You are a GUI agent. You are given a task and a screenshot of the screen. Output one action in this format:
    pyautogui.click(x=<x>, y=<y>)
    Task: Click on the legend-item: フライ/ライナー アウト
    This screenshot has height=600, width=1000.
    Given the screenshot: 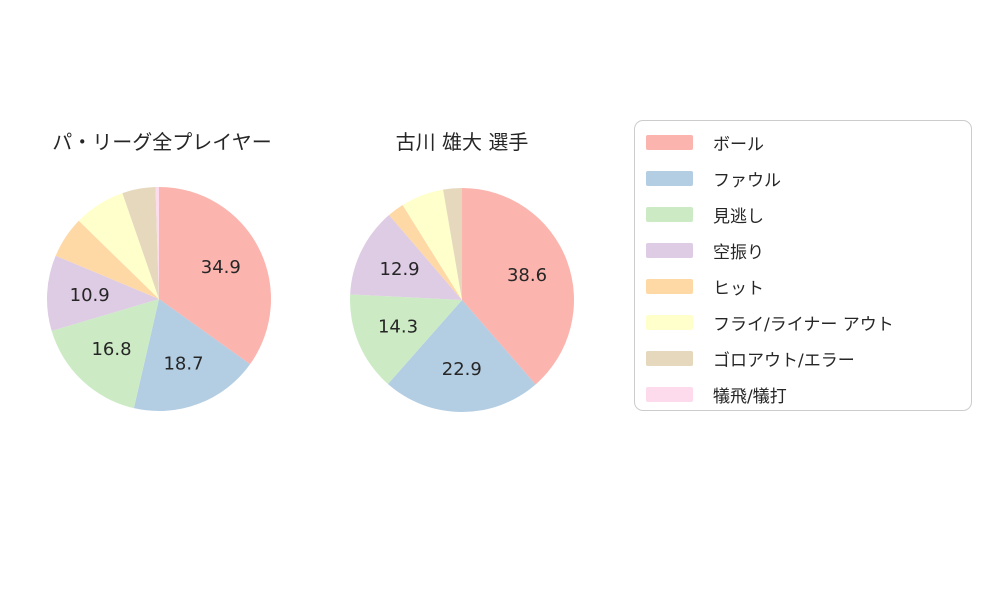 What is the action you would take?
    pyautogui.click(x=803, y=322)
    